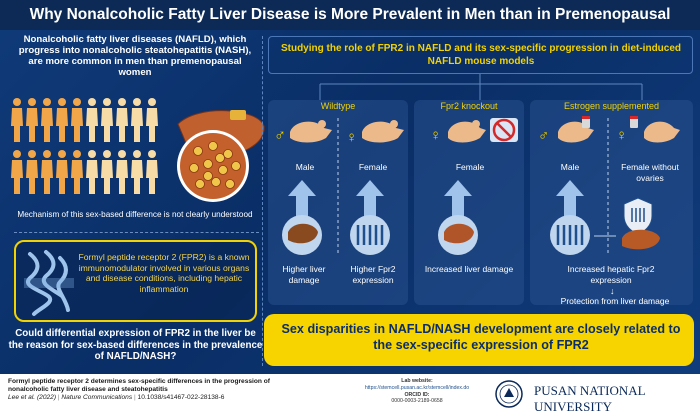 This screenshot has height=413, width=700. I want to click on knockout-female-label: Female, so click(470, 167).